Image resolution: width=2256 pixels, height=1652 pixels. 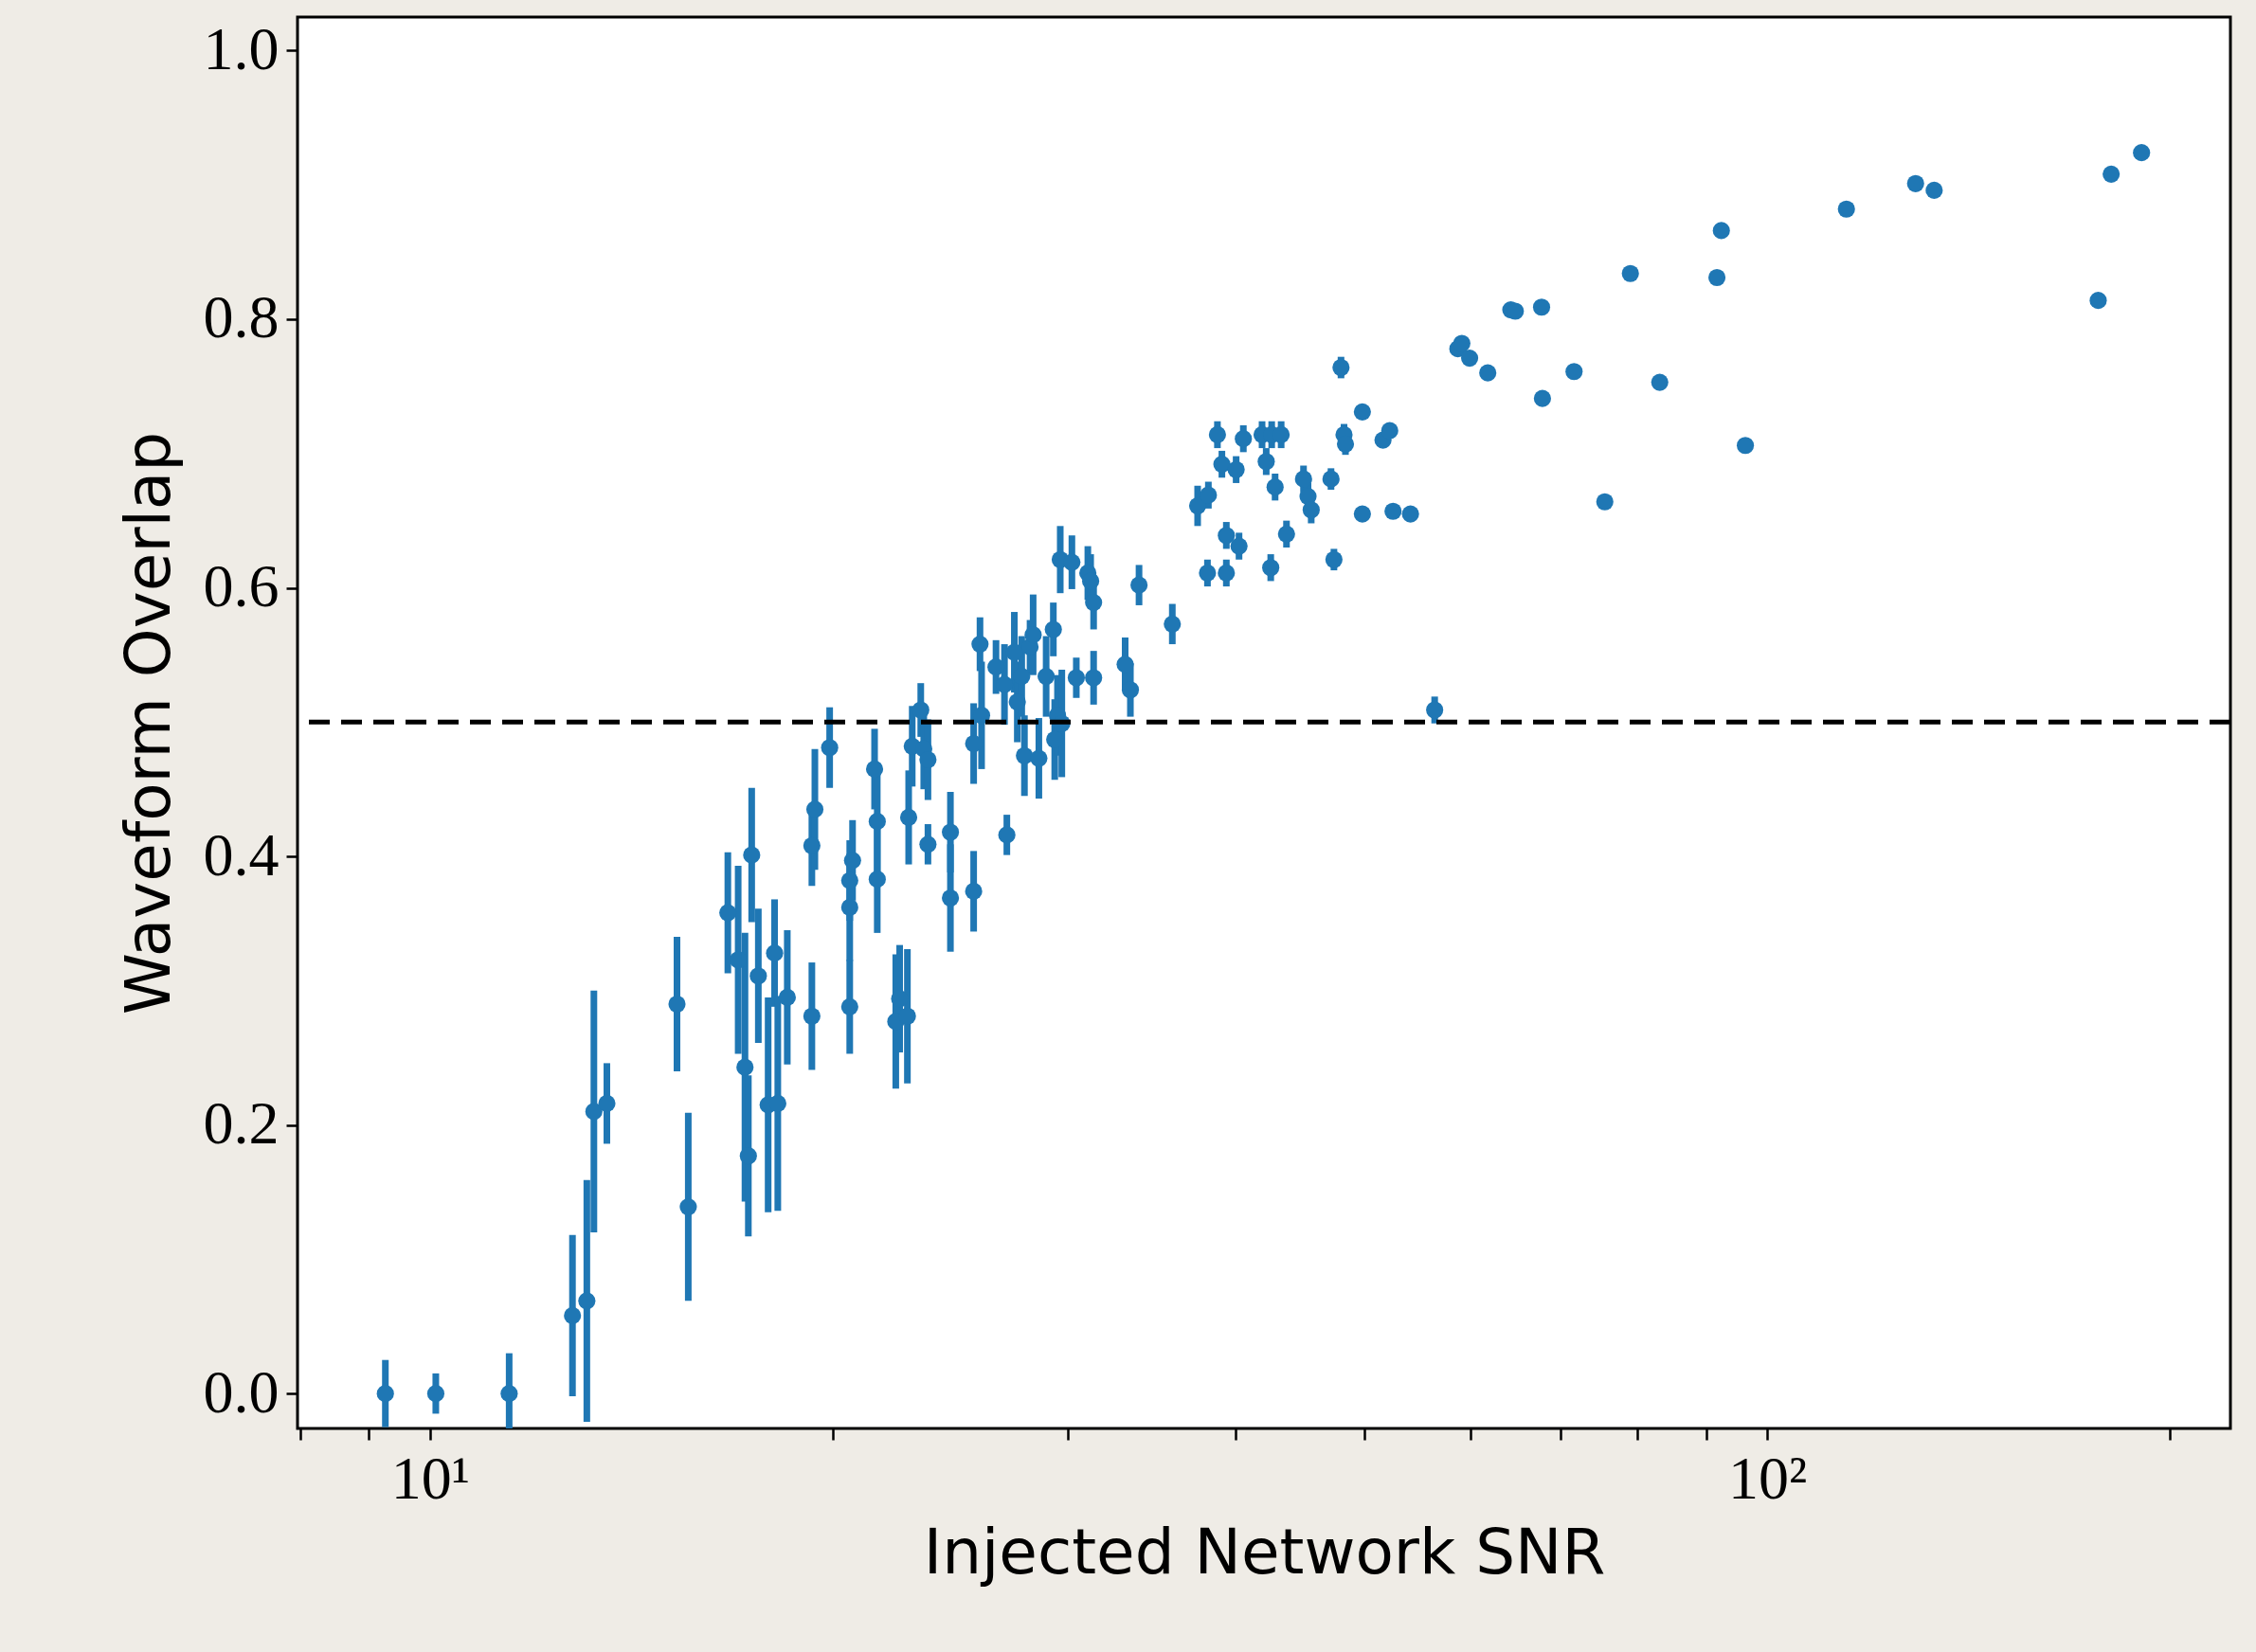 What do you see at coordinates (242, 1391) in the screenshot?
I see `y-tick-label: 0.0` at bounding box center [242, 1391].